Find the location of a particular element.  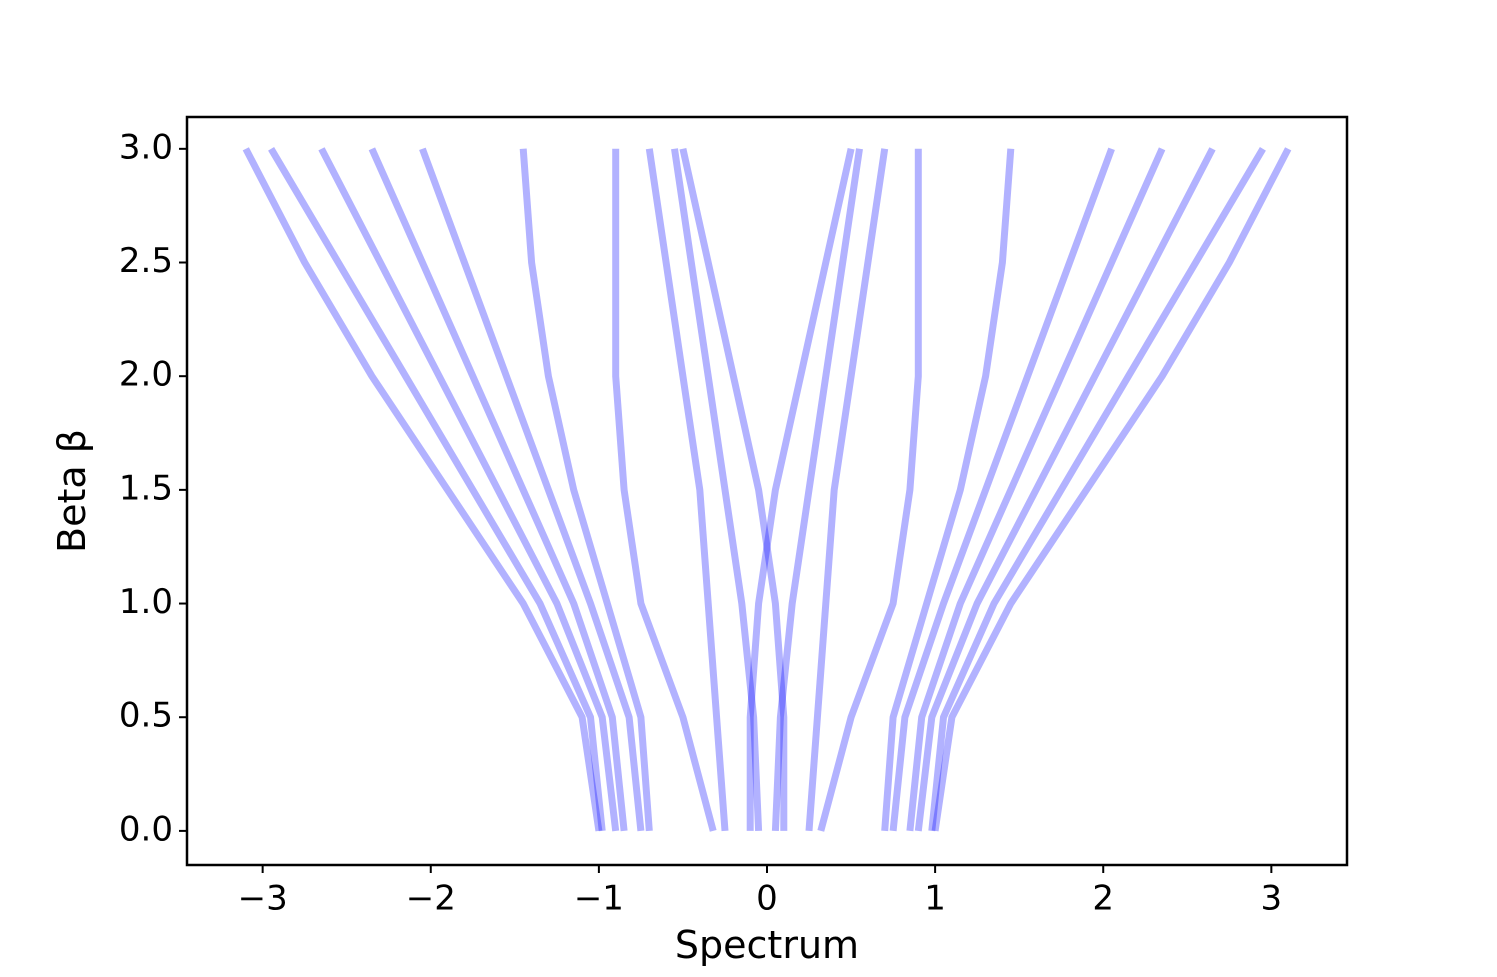

x-tick-label: 1 is located at coordinates (935, 899).